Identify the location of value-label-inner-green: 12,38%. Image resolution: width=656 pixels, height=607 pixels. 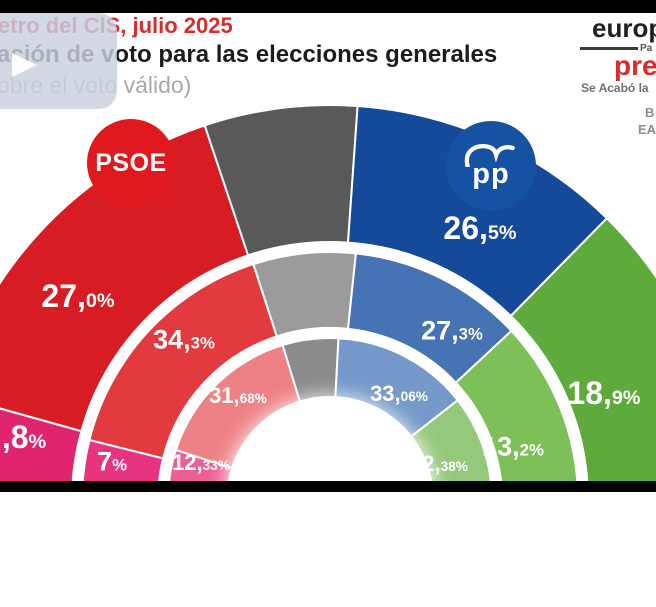
(439, 463).